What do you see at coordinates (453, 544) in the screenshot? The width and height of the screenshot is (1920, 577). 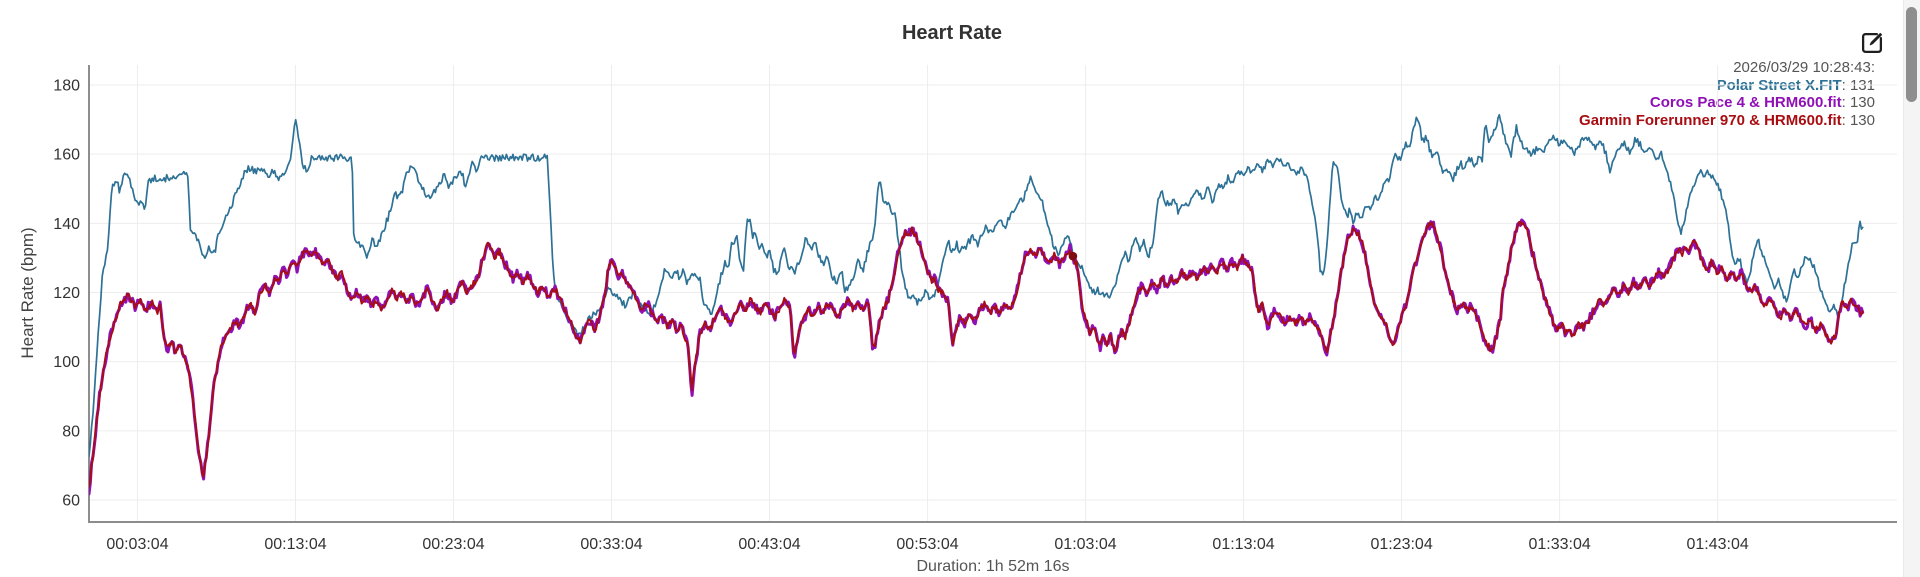 I see `svg-text: 00:23:04` at bounding box center [453, 544].